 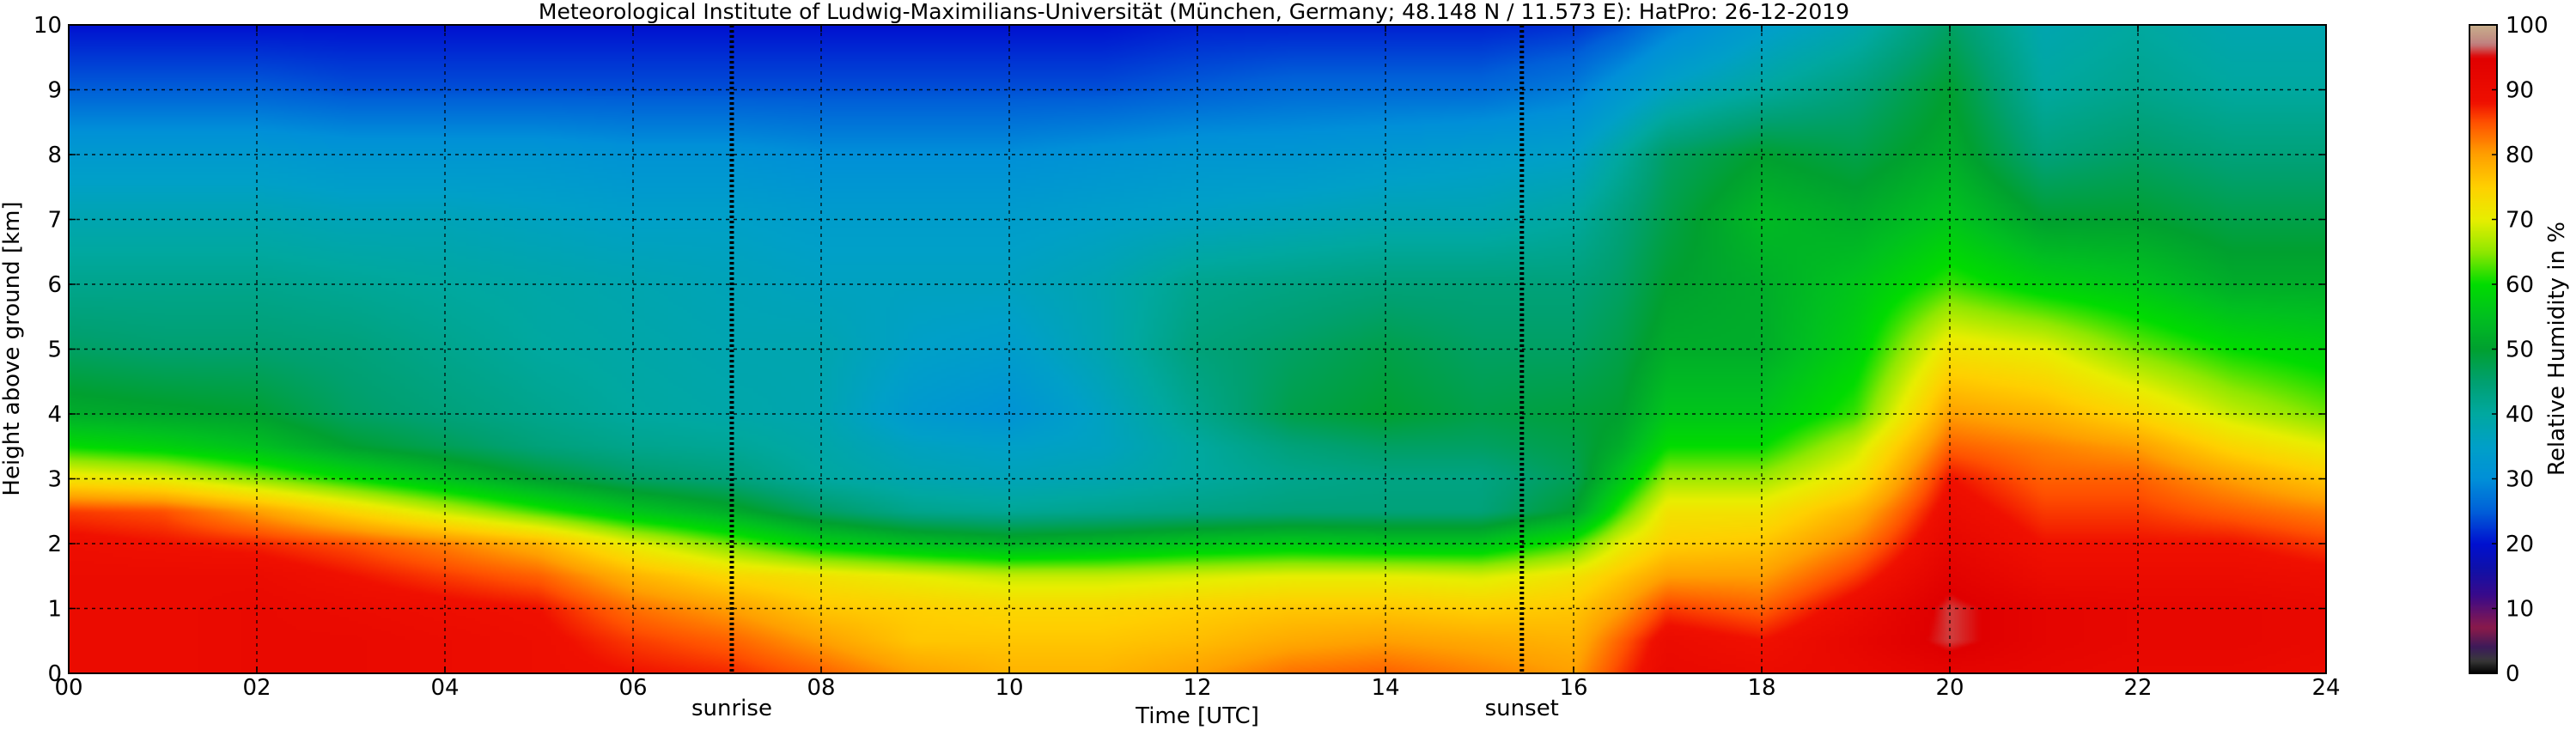 I want to click on x-tick-label: 00, so click(x=68, y=688).